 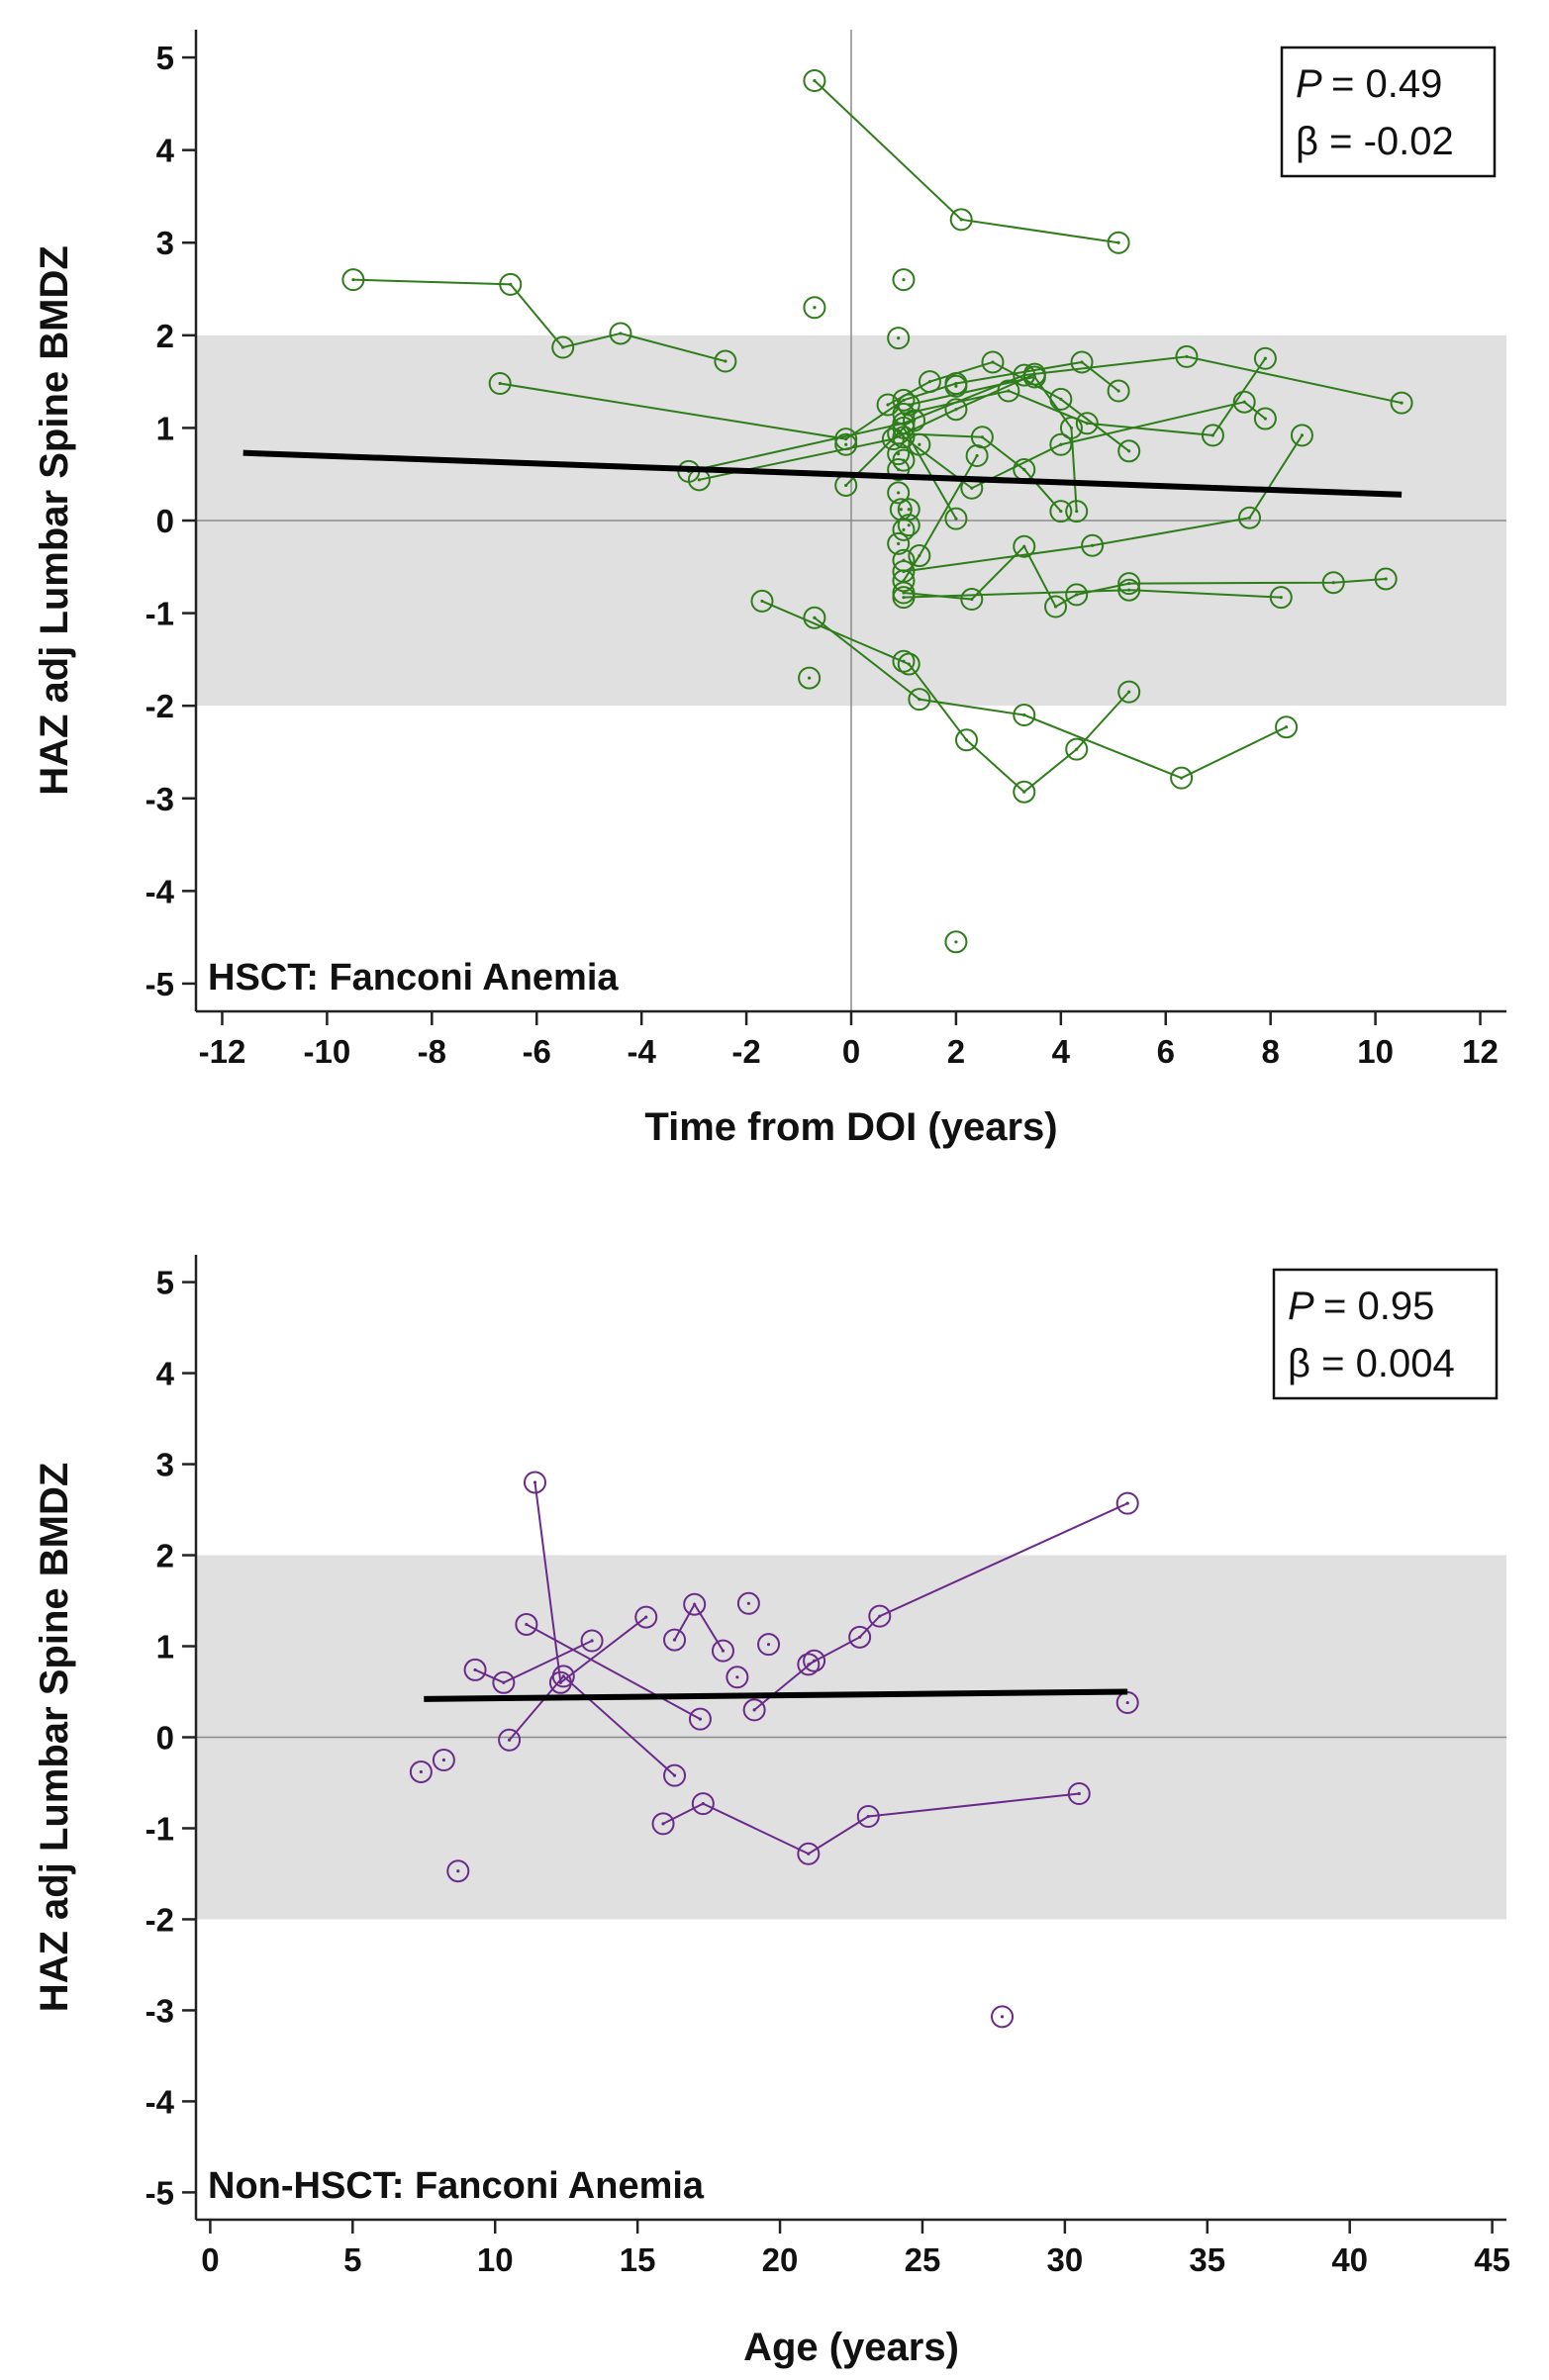 I want to click on x-tick-label: 25, so click(x=923, y=2259).